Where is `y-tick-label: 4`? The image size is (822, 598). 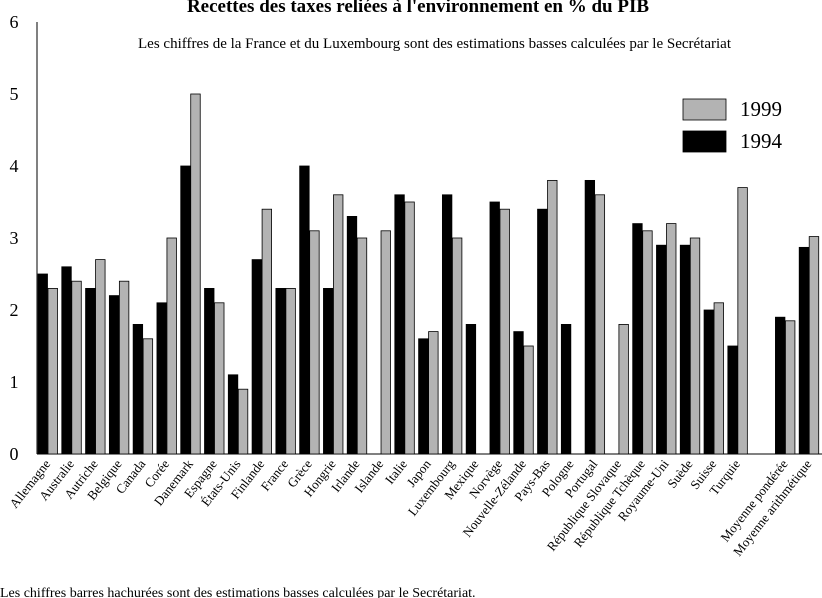 y-tick-label: 4 is located at coordinates (14, 166).